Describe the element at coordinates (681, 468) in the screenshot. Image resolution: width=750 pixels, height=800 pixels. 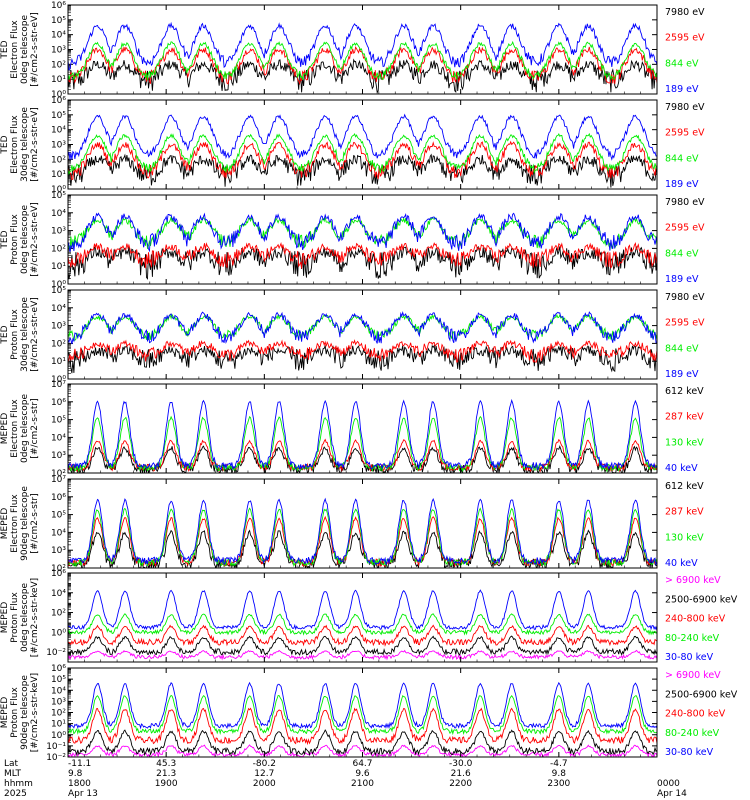
I see `legend-entry: 40 keV` at that location.